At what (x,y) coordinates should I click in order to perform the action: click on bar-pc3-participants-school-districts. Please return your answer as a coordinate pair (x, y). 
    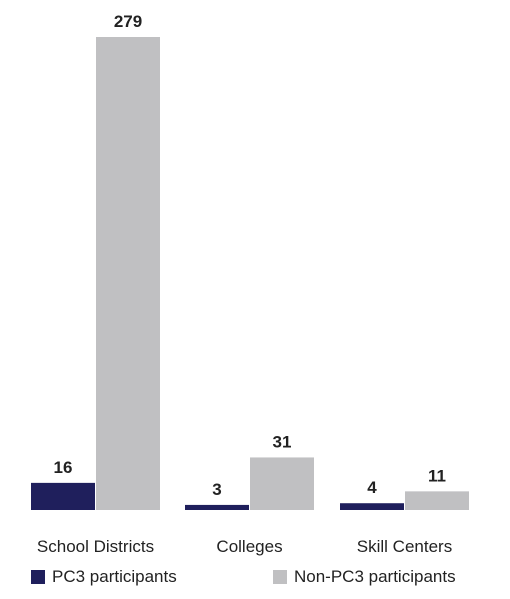
    Looking at the image, I should click on (63, 496).